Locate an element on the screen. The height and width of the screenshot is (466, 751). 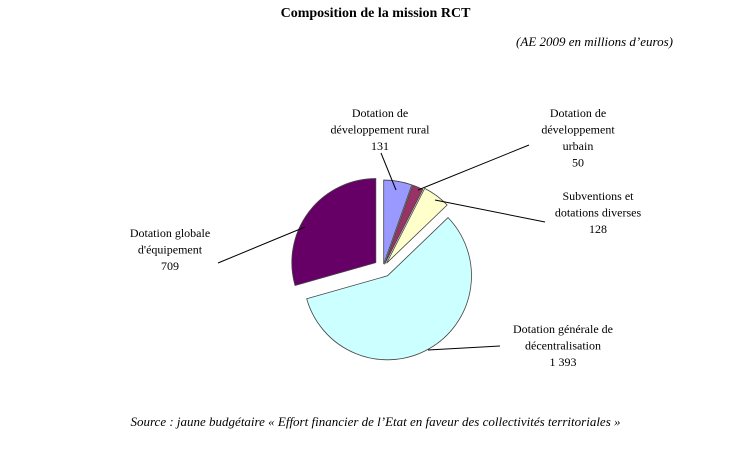
data-label: décentralisation is located at coordinates (563, 346).